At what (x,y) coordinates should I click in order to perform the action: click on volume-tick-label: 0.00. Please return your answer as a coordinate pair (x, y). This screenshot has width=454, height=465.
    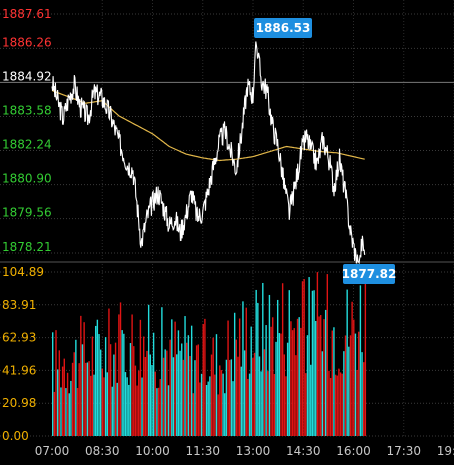
    Looking at the image, I should click on (15, 436).